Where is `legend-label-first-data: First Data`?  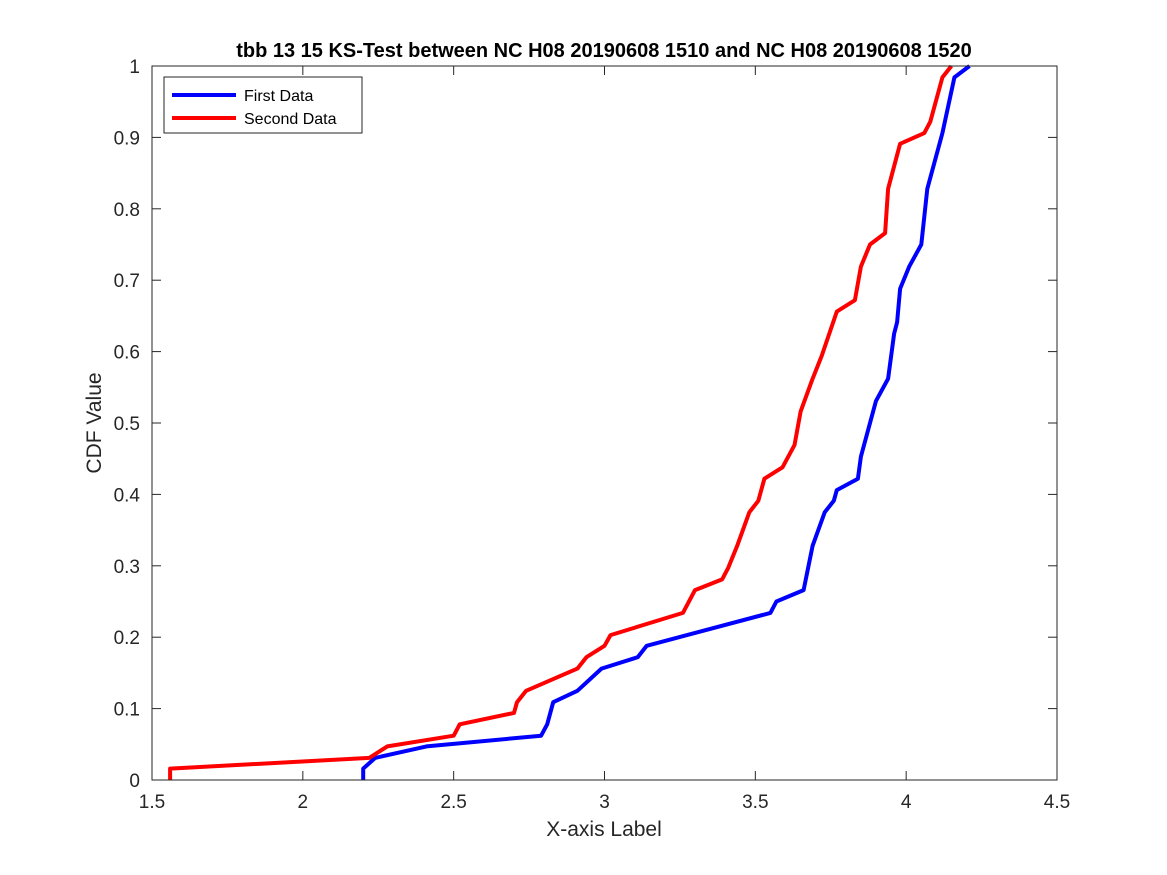 legend-label-first-data: First Data is located at coordinates (278, 96).